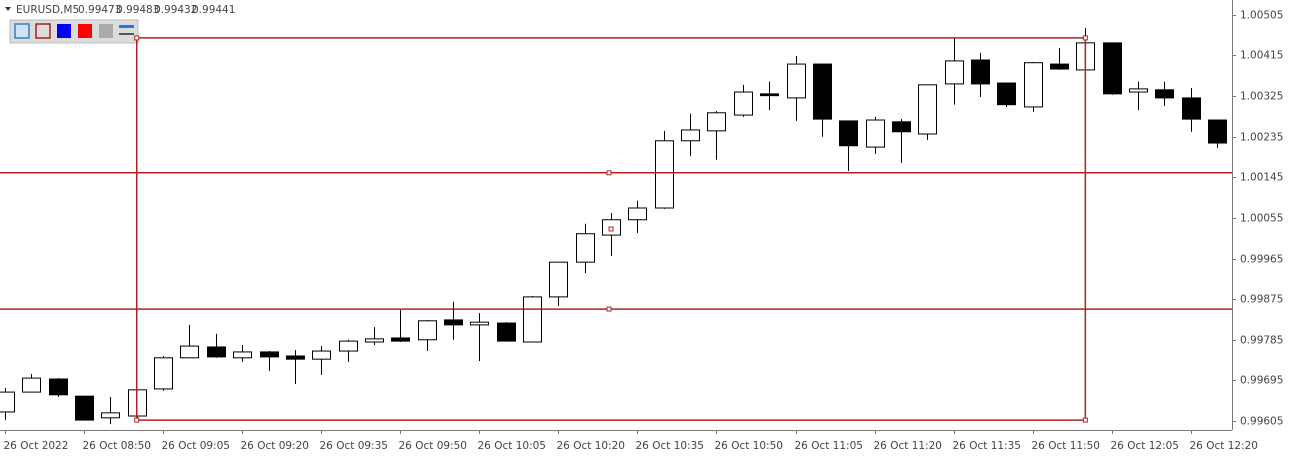 The height and width of the screenshot is (457, 1290). What do you see at coordinates (1145, 446) in the screenshot?
I see `time-tick-label: 26 Oct 12:05` at bounding box center [1145, 446].